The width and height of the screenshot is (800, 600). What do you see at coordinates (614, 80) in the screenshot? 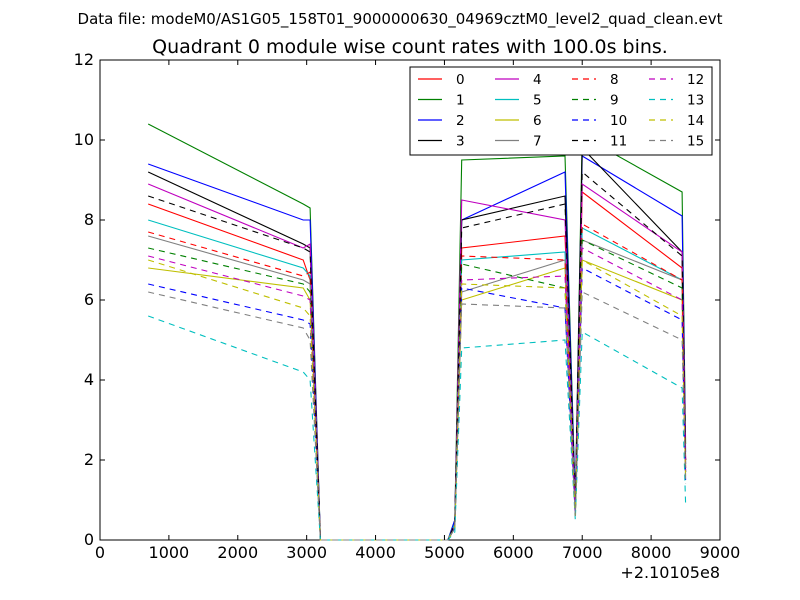
I see `legend-label-8: 8` at bounding box center [614, 80].